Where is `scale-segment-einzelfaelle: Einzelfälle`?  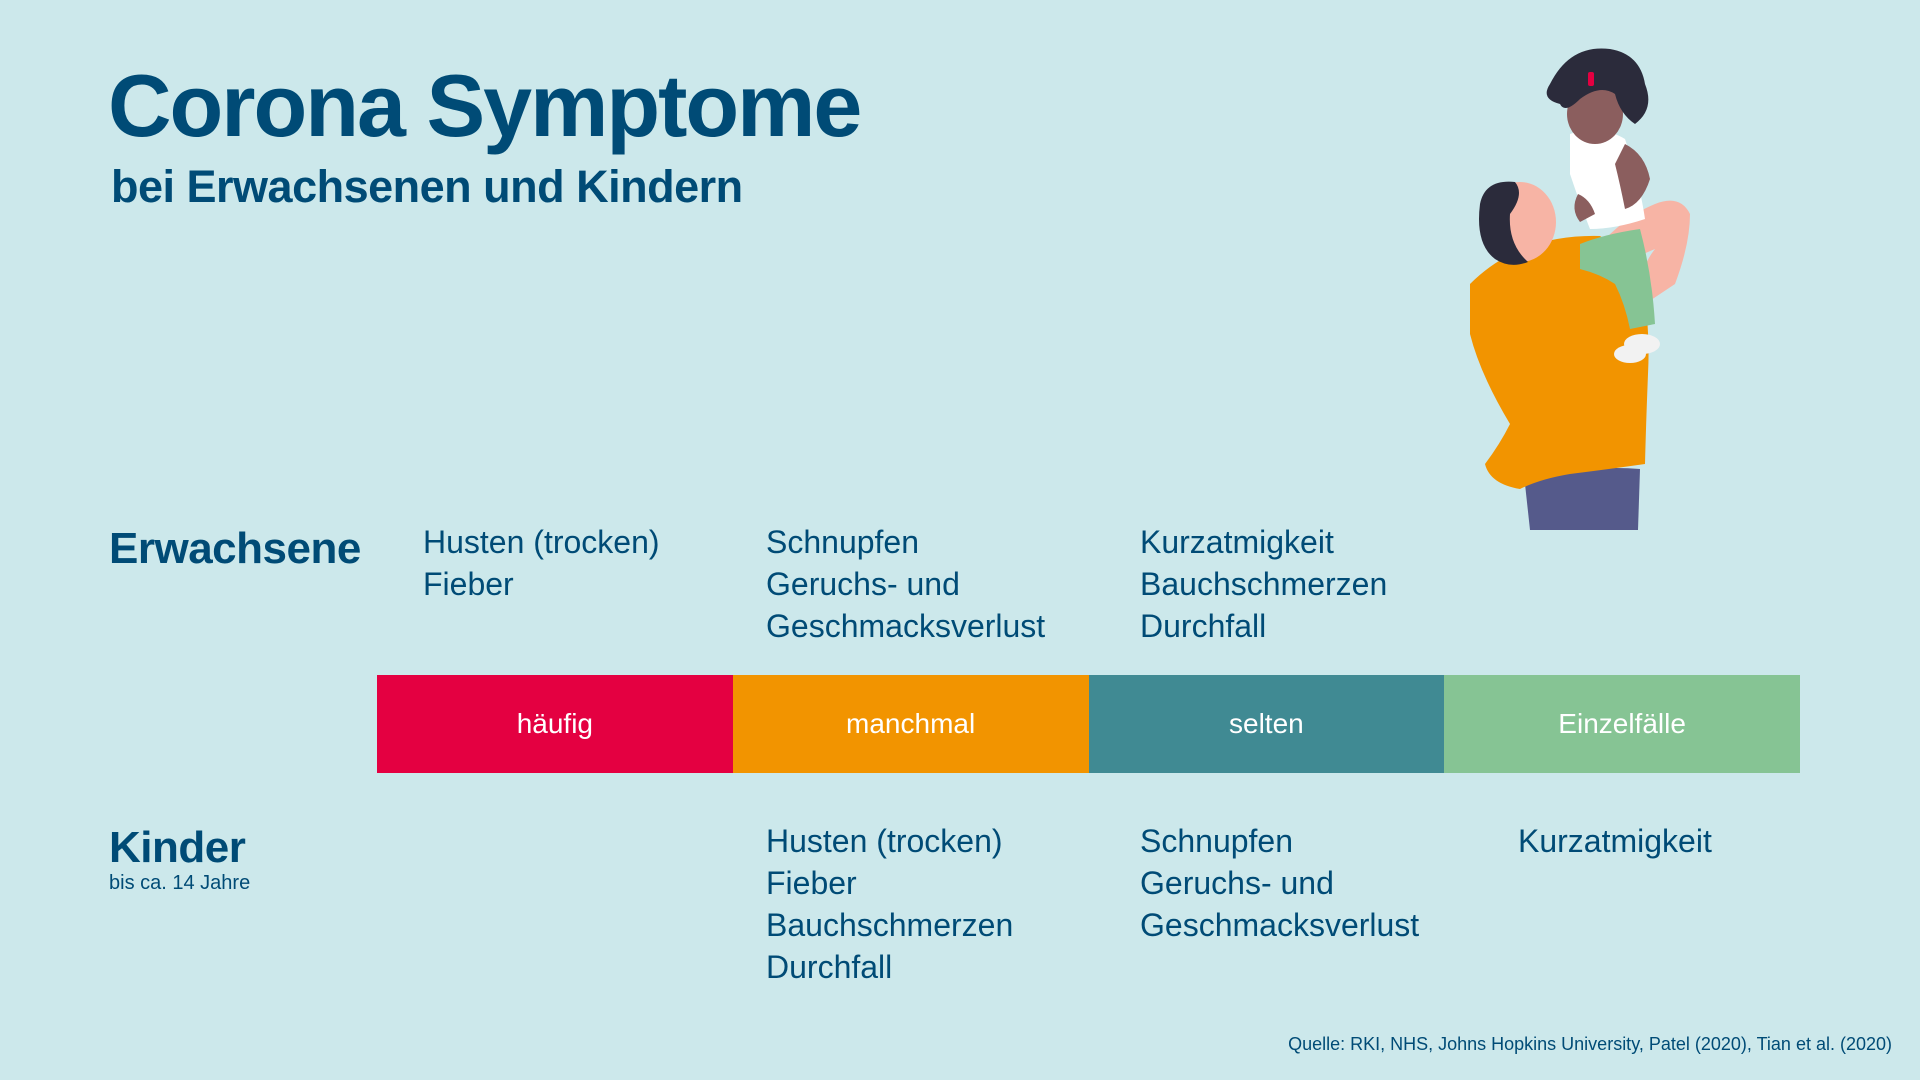 scale-segment-einzelfaelle: Einzelfälle is located at coordinates (1622, 724).